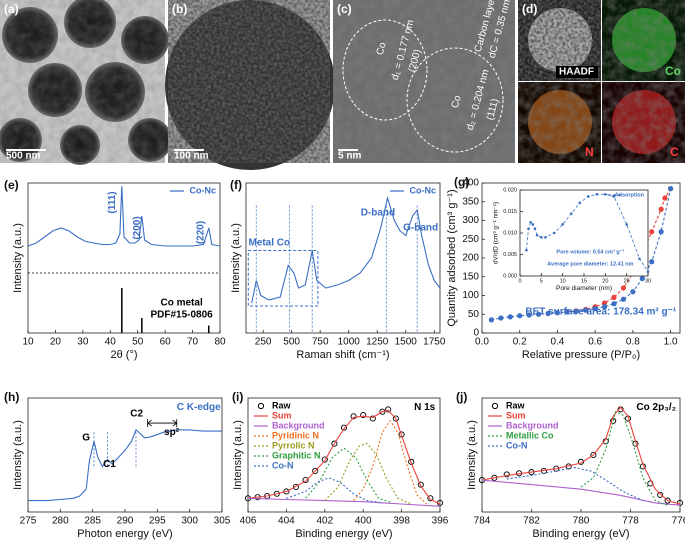  I want to click on legend-label: Sum, so click(516, 415).